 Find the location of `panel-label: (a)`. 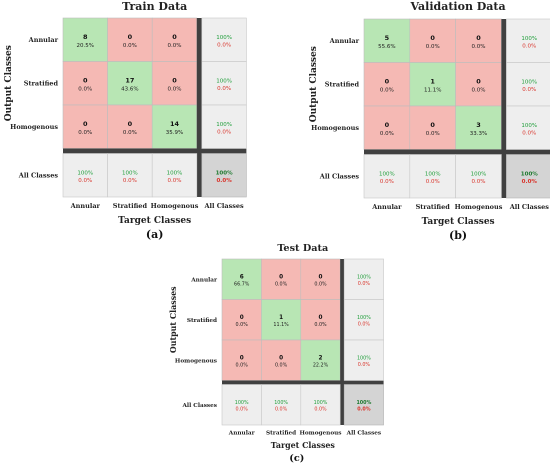

panel-label: (a) is located at coordinates (155, 234).